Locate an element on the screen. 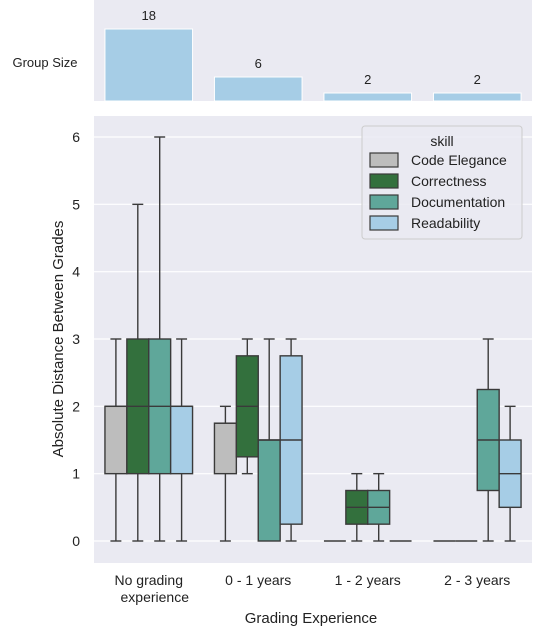  legend-frame is located at coordinates (442, 182).